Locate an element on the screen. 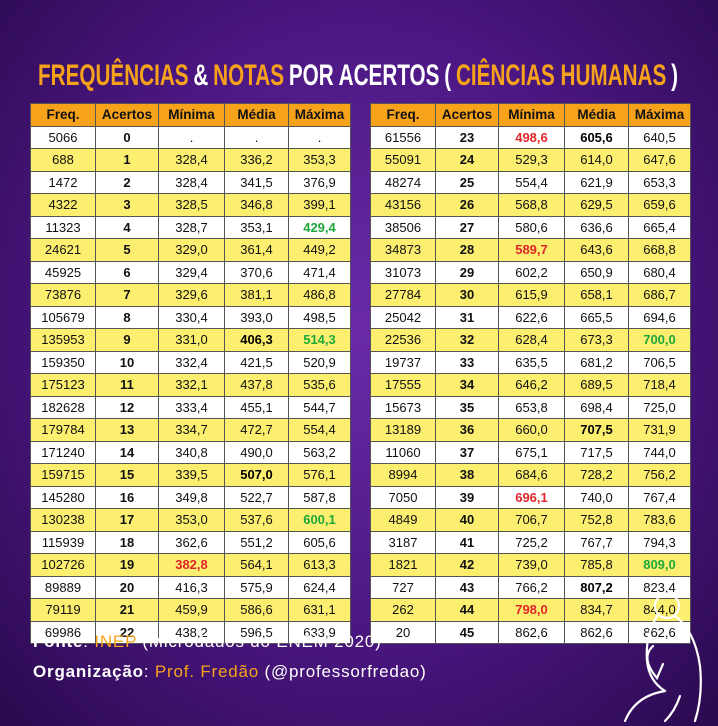  table-cell: 4849 is located at coordinates (403, 520).